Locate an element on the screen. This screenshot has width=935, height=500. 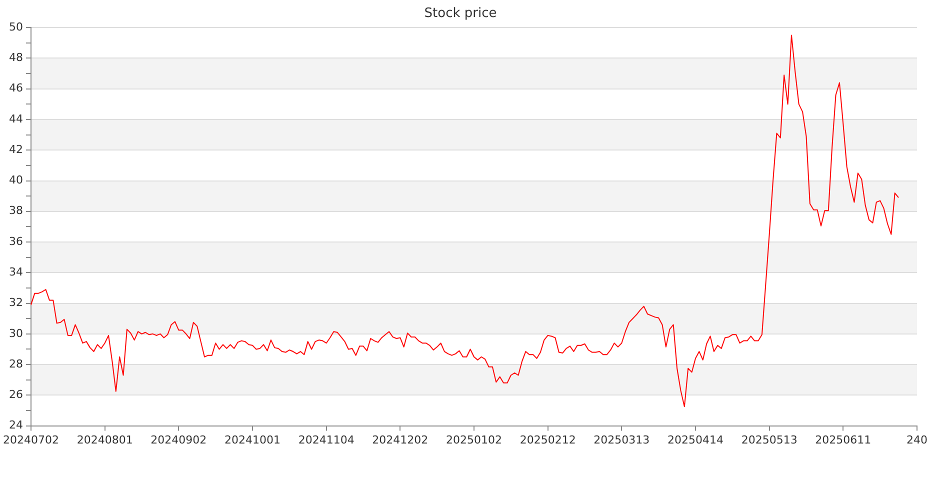
y-tick-label: 36 is located at coordinates (15, 241).